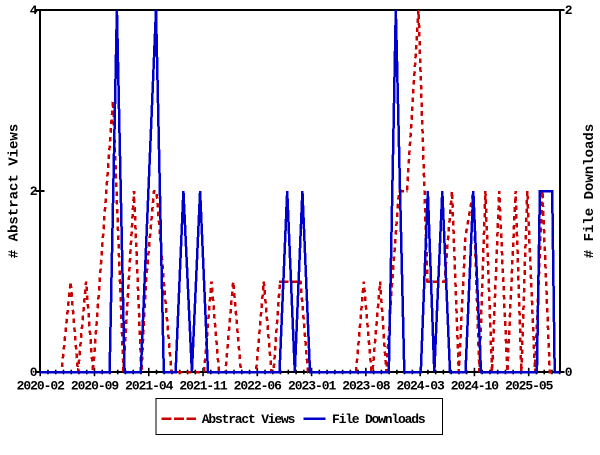  What do you see at coordinates (379, 419) in the screenshot?
I see `svg-text: File Downloads` at bounding box center [379, 419].